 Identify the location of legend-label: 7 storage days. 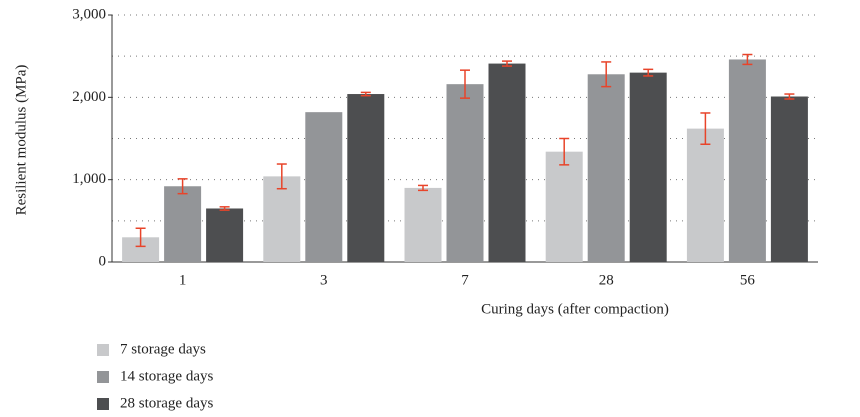
(163, 349).